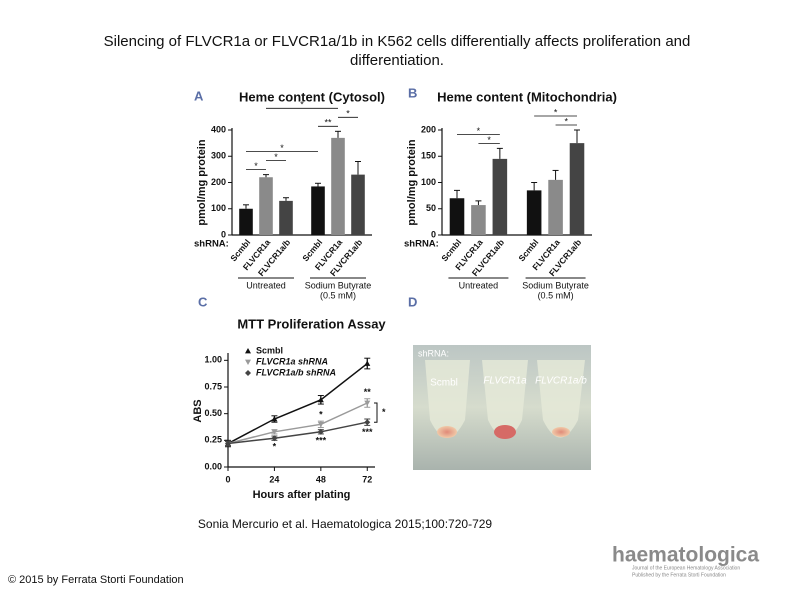 This screenshot has height=595, width=794. What do you see at coordinates (213, 466) in the screenshot?
I see `y-tick-label: 0.00` at bounding box center [213, 466].